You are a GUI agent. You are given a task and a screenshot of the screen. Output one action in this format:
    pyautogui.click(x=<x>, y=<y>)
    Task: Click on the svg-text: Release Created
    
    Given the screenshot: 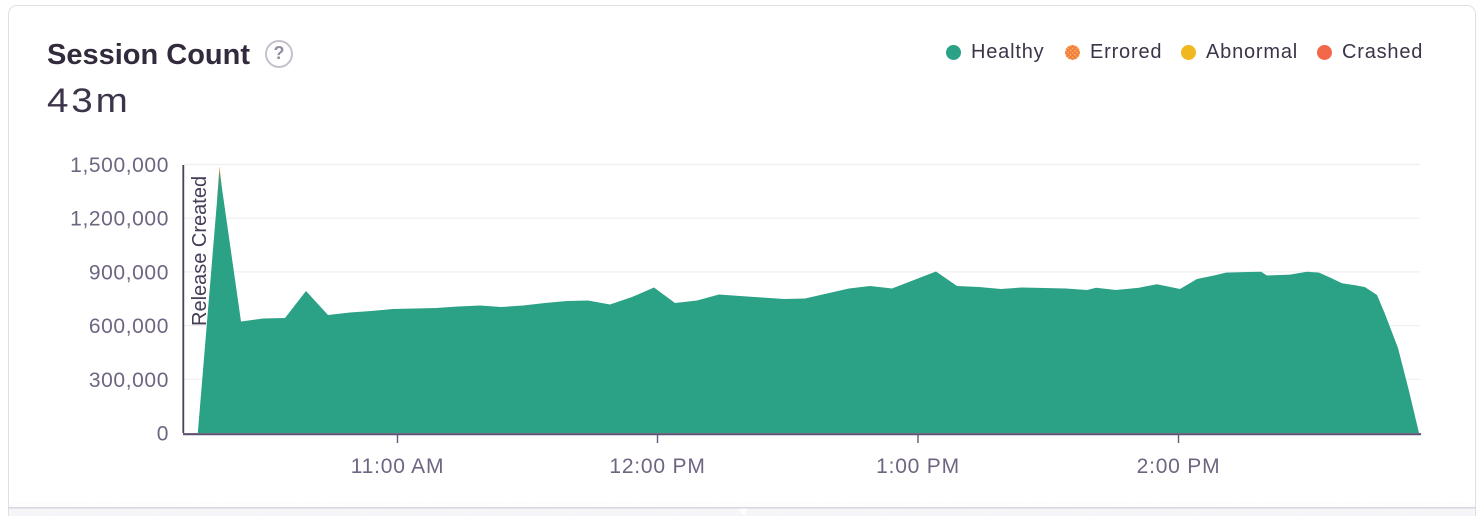 What is the action you would take?
    pyautogui.click(x=200, y=251)
    